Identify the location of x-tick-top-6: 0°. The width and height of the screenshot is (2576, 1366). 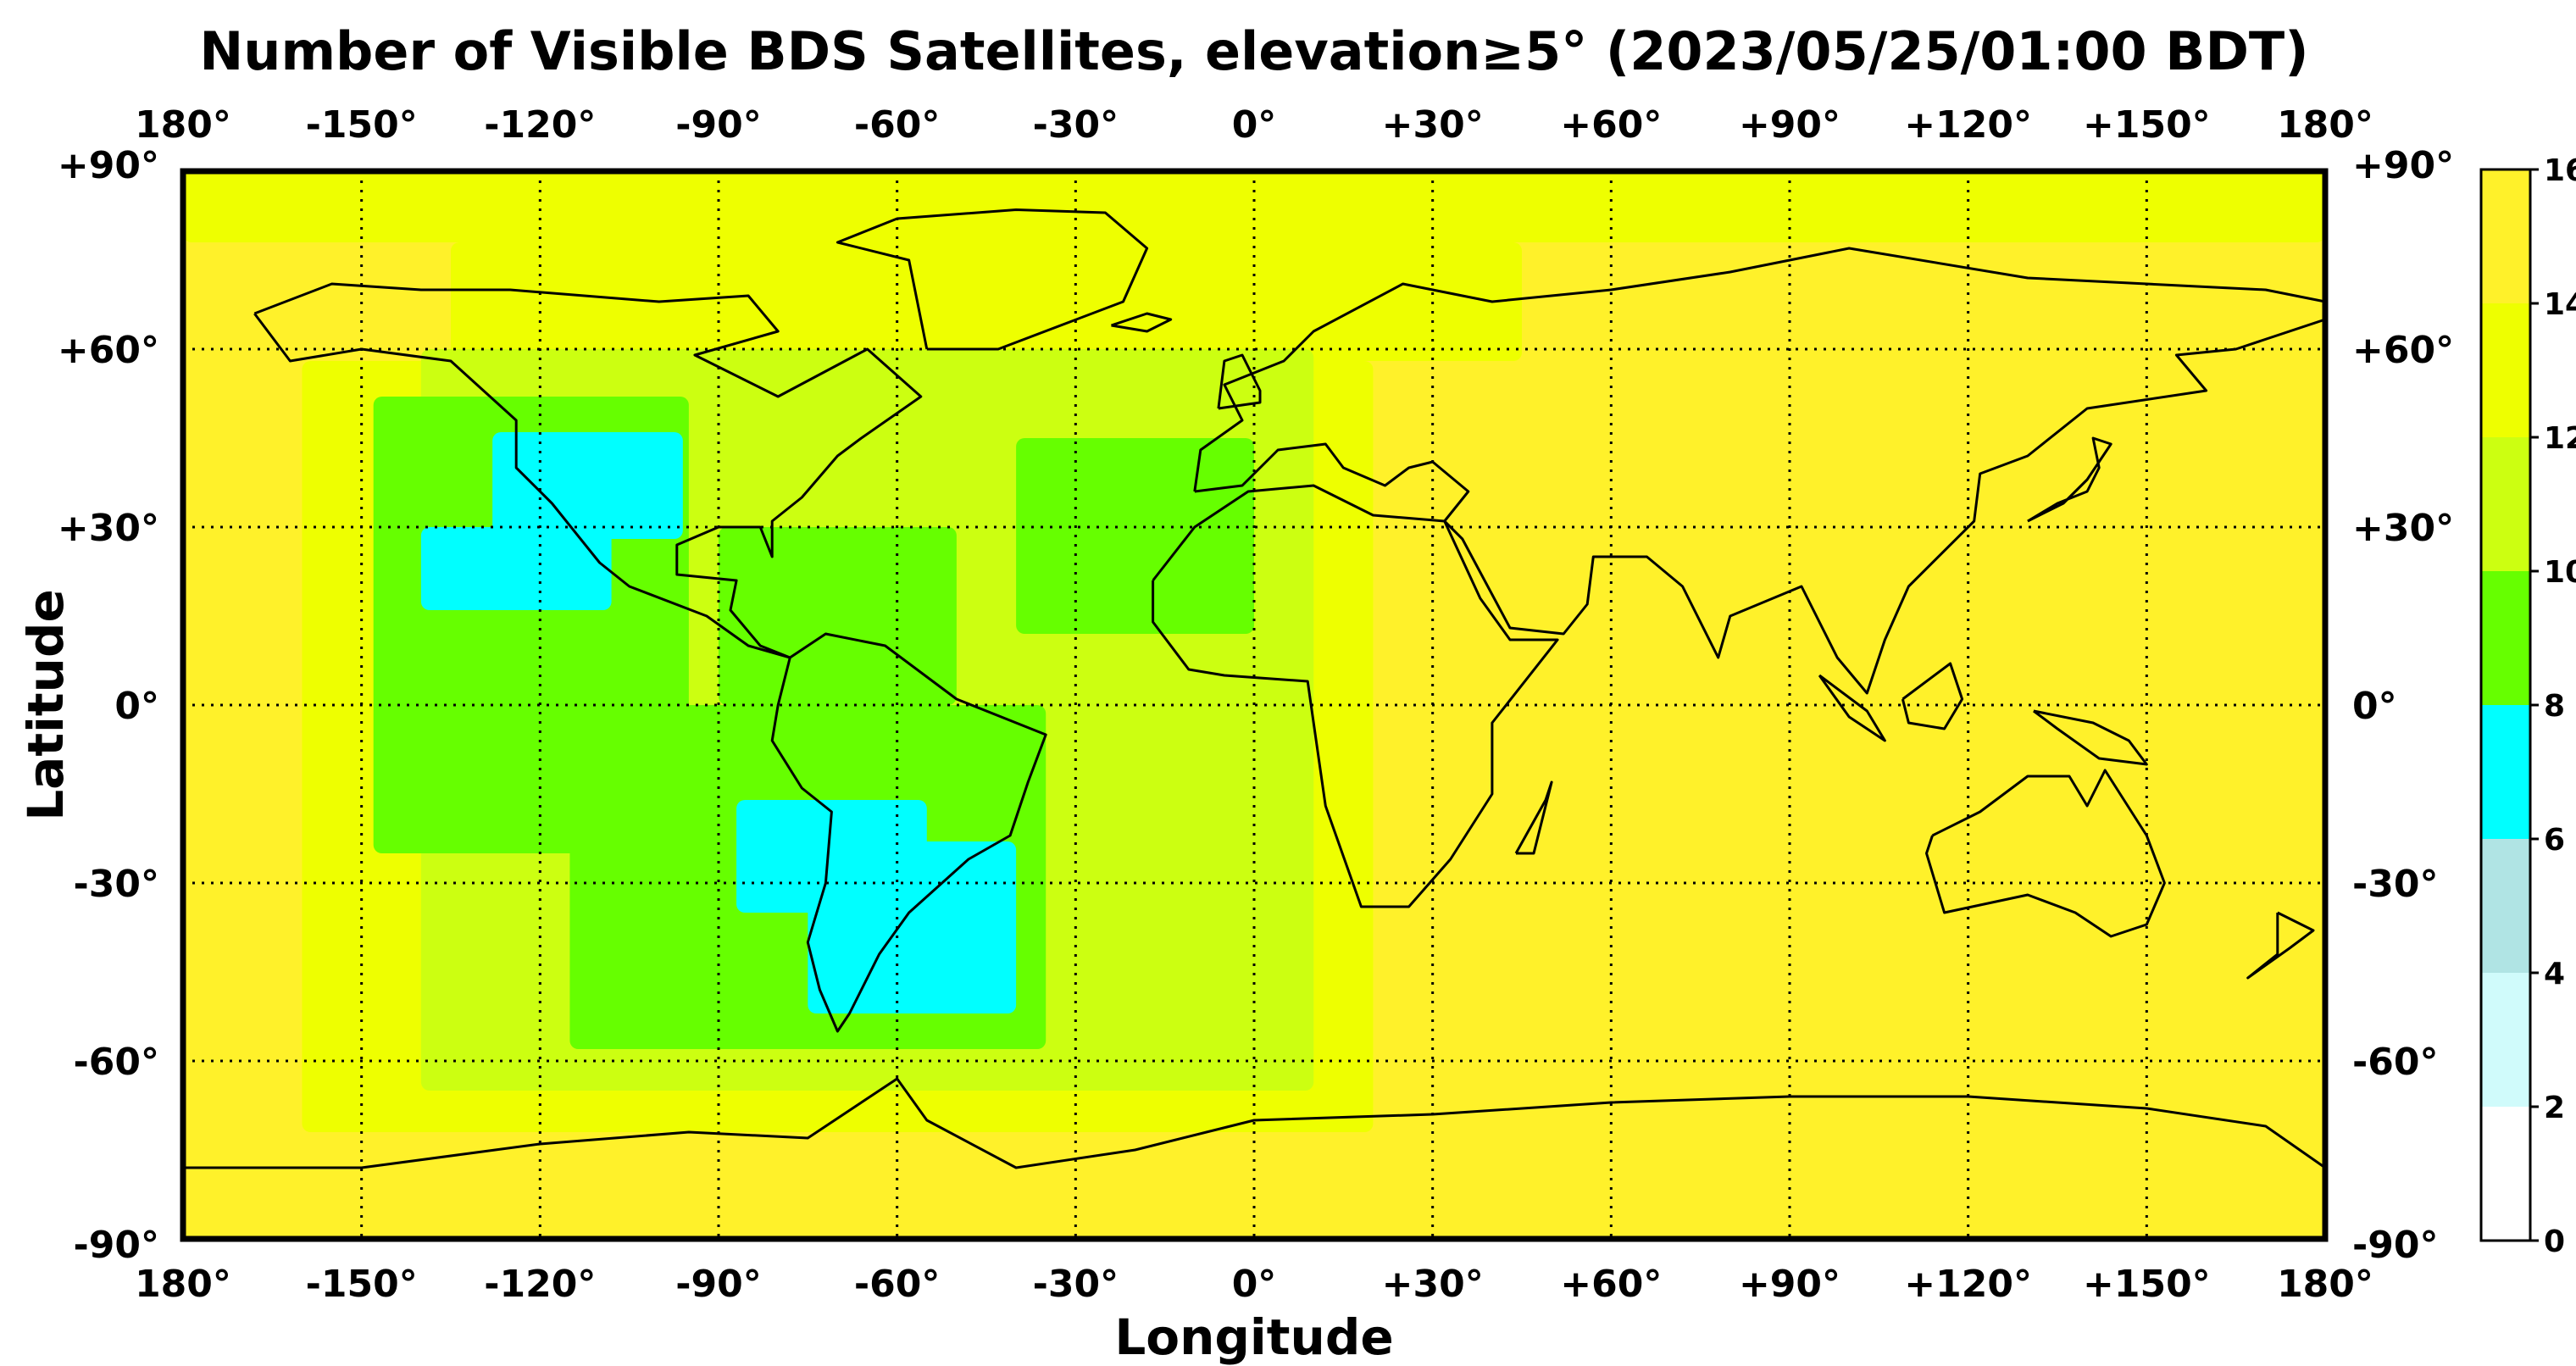
(1254, 125).